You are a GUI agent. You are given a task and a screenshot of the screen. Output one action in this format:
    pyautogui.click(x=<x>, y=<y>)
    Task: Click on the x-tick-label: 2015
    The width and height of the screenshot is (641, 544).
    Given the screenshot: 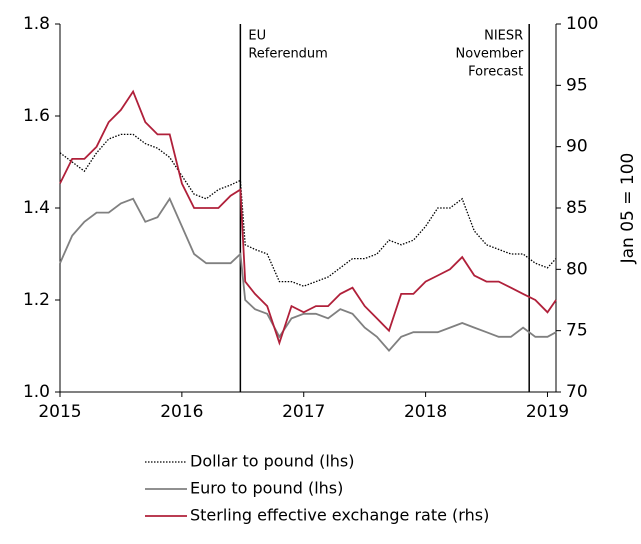 What is the action you would take?
    pyautogui.click(x=59, y=412)
    